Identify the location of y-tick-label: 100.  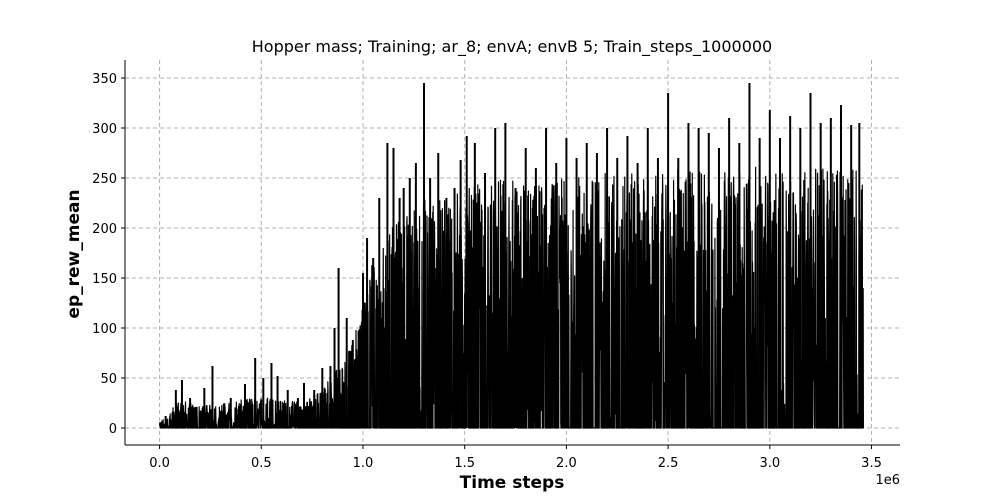
(104, 329).